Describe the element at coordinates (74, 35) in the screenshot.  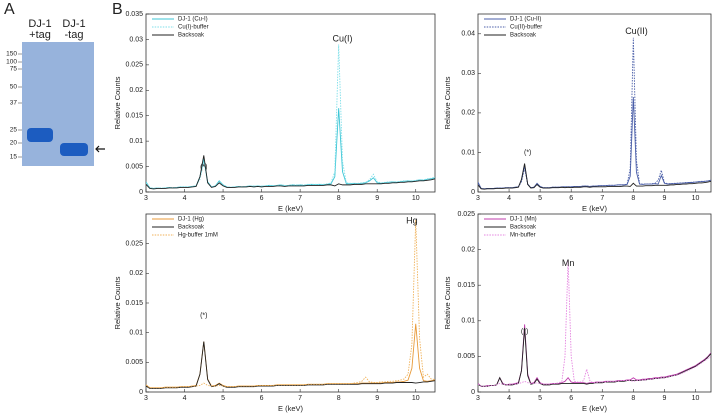
I see `lane-label: -tag` at that location.